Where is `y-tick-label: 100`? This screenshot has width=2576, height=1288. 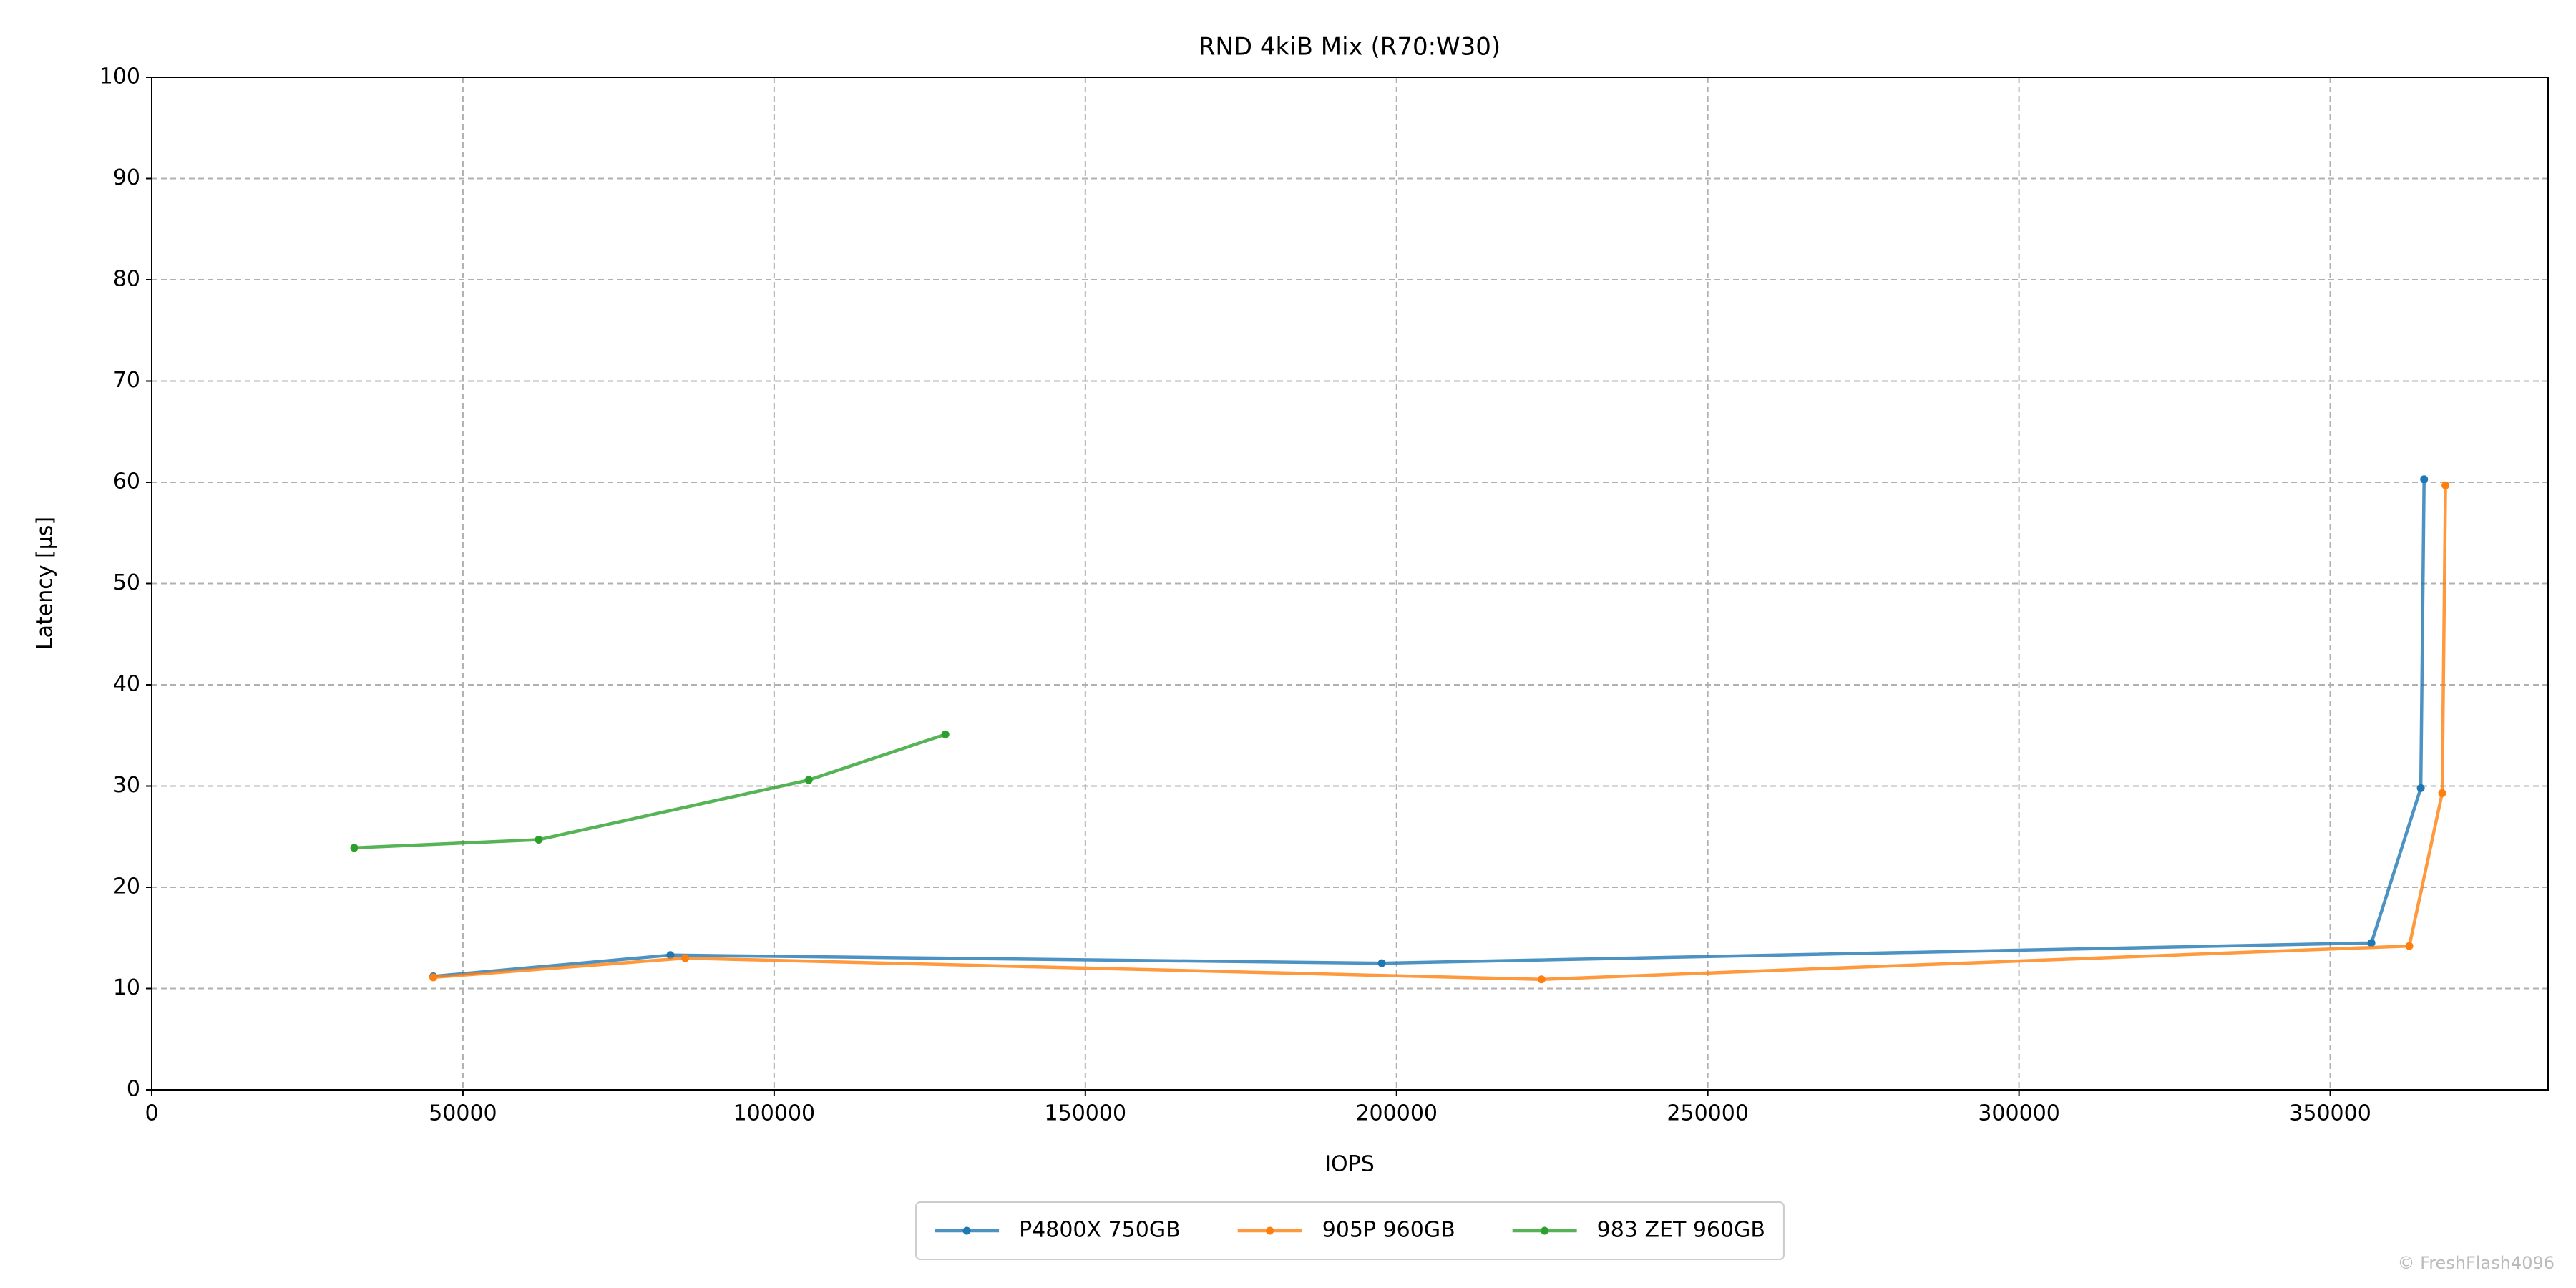
y-tick-label: 100 is located at coordinates (119, 76).